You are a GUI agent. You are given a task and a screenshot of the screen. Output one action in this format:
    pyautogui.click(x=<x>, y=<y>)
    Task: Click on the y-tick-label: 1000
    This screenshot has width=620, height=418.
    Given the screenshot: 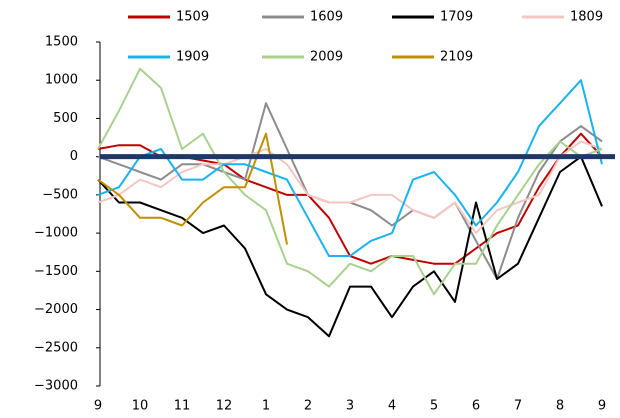 What is the action you would take?
    pyautogui.click(x=61, y=80)
    